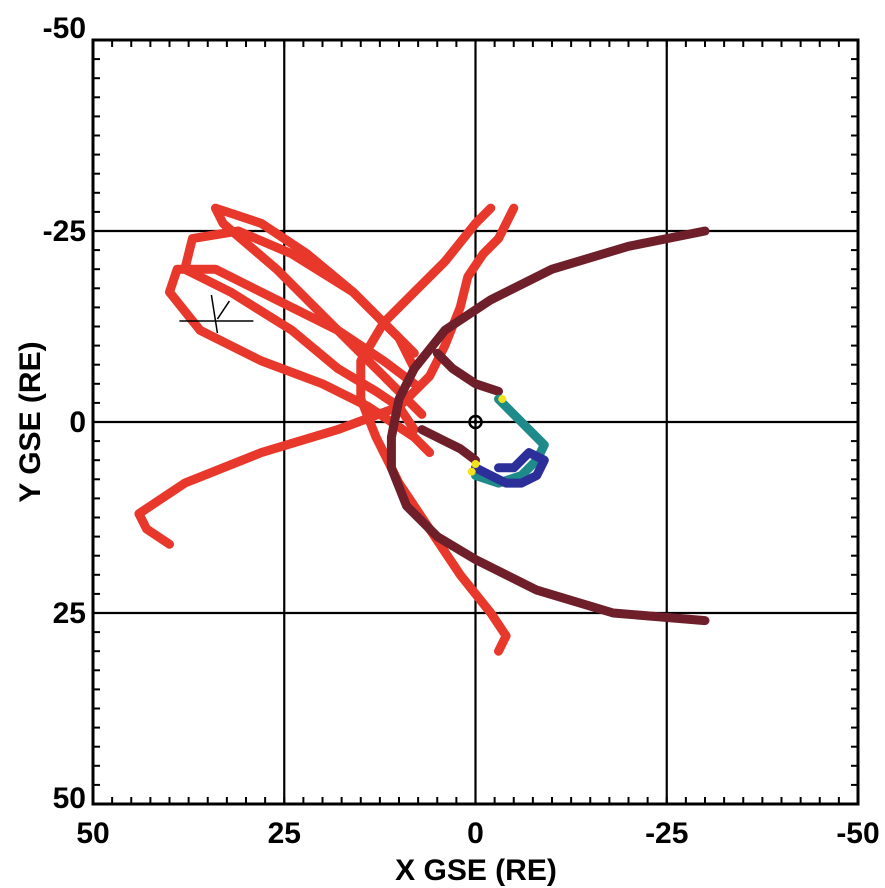  I want to click on y-axis-title: Y GSE (RE), so click(30, 421).